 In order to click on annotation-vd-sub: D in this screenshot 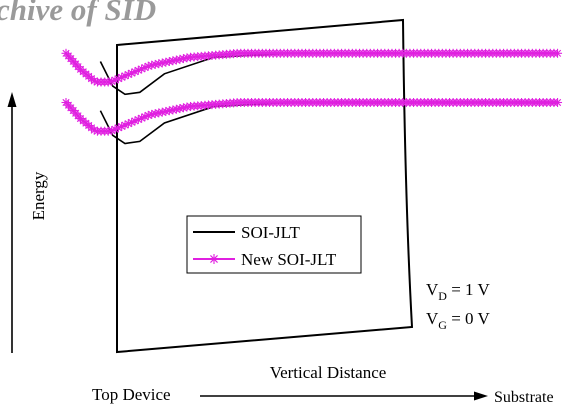, I will do `click(442, 296)`.